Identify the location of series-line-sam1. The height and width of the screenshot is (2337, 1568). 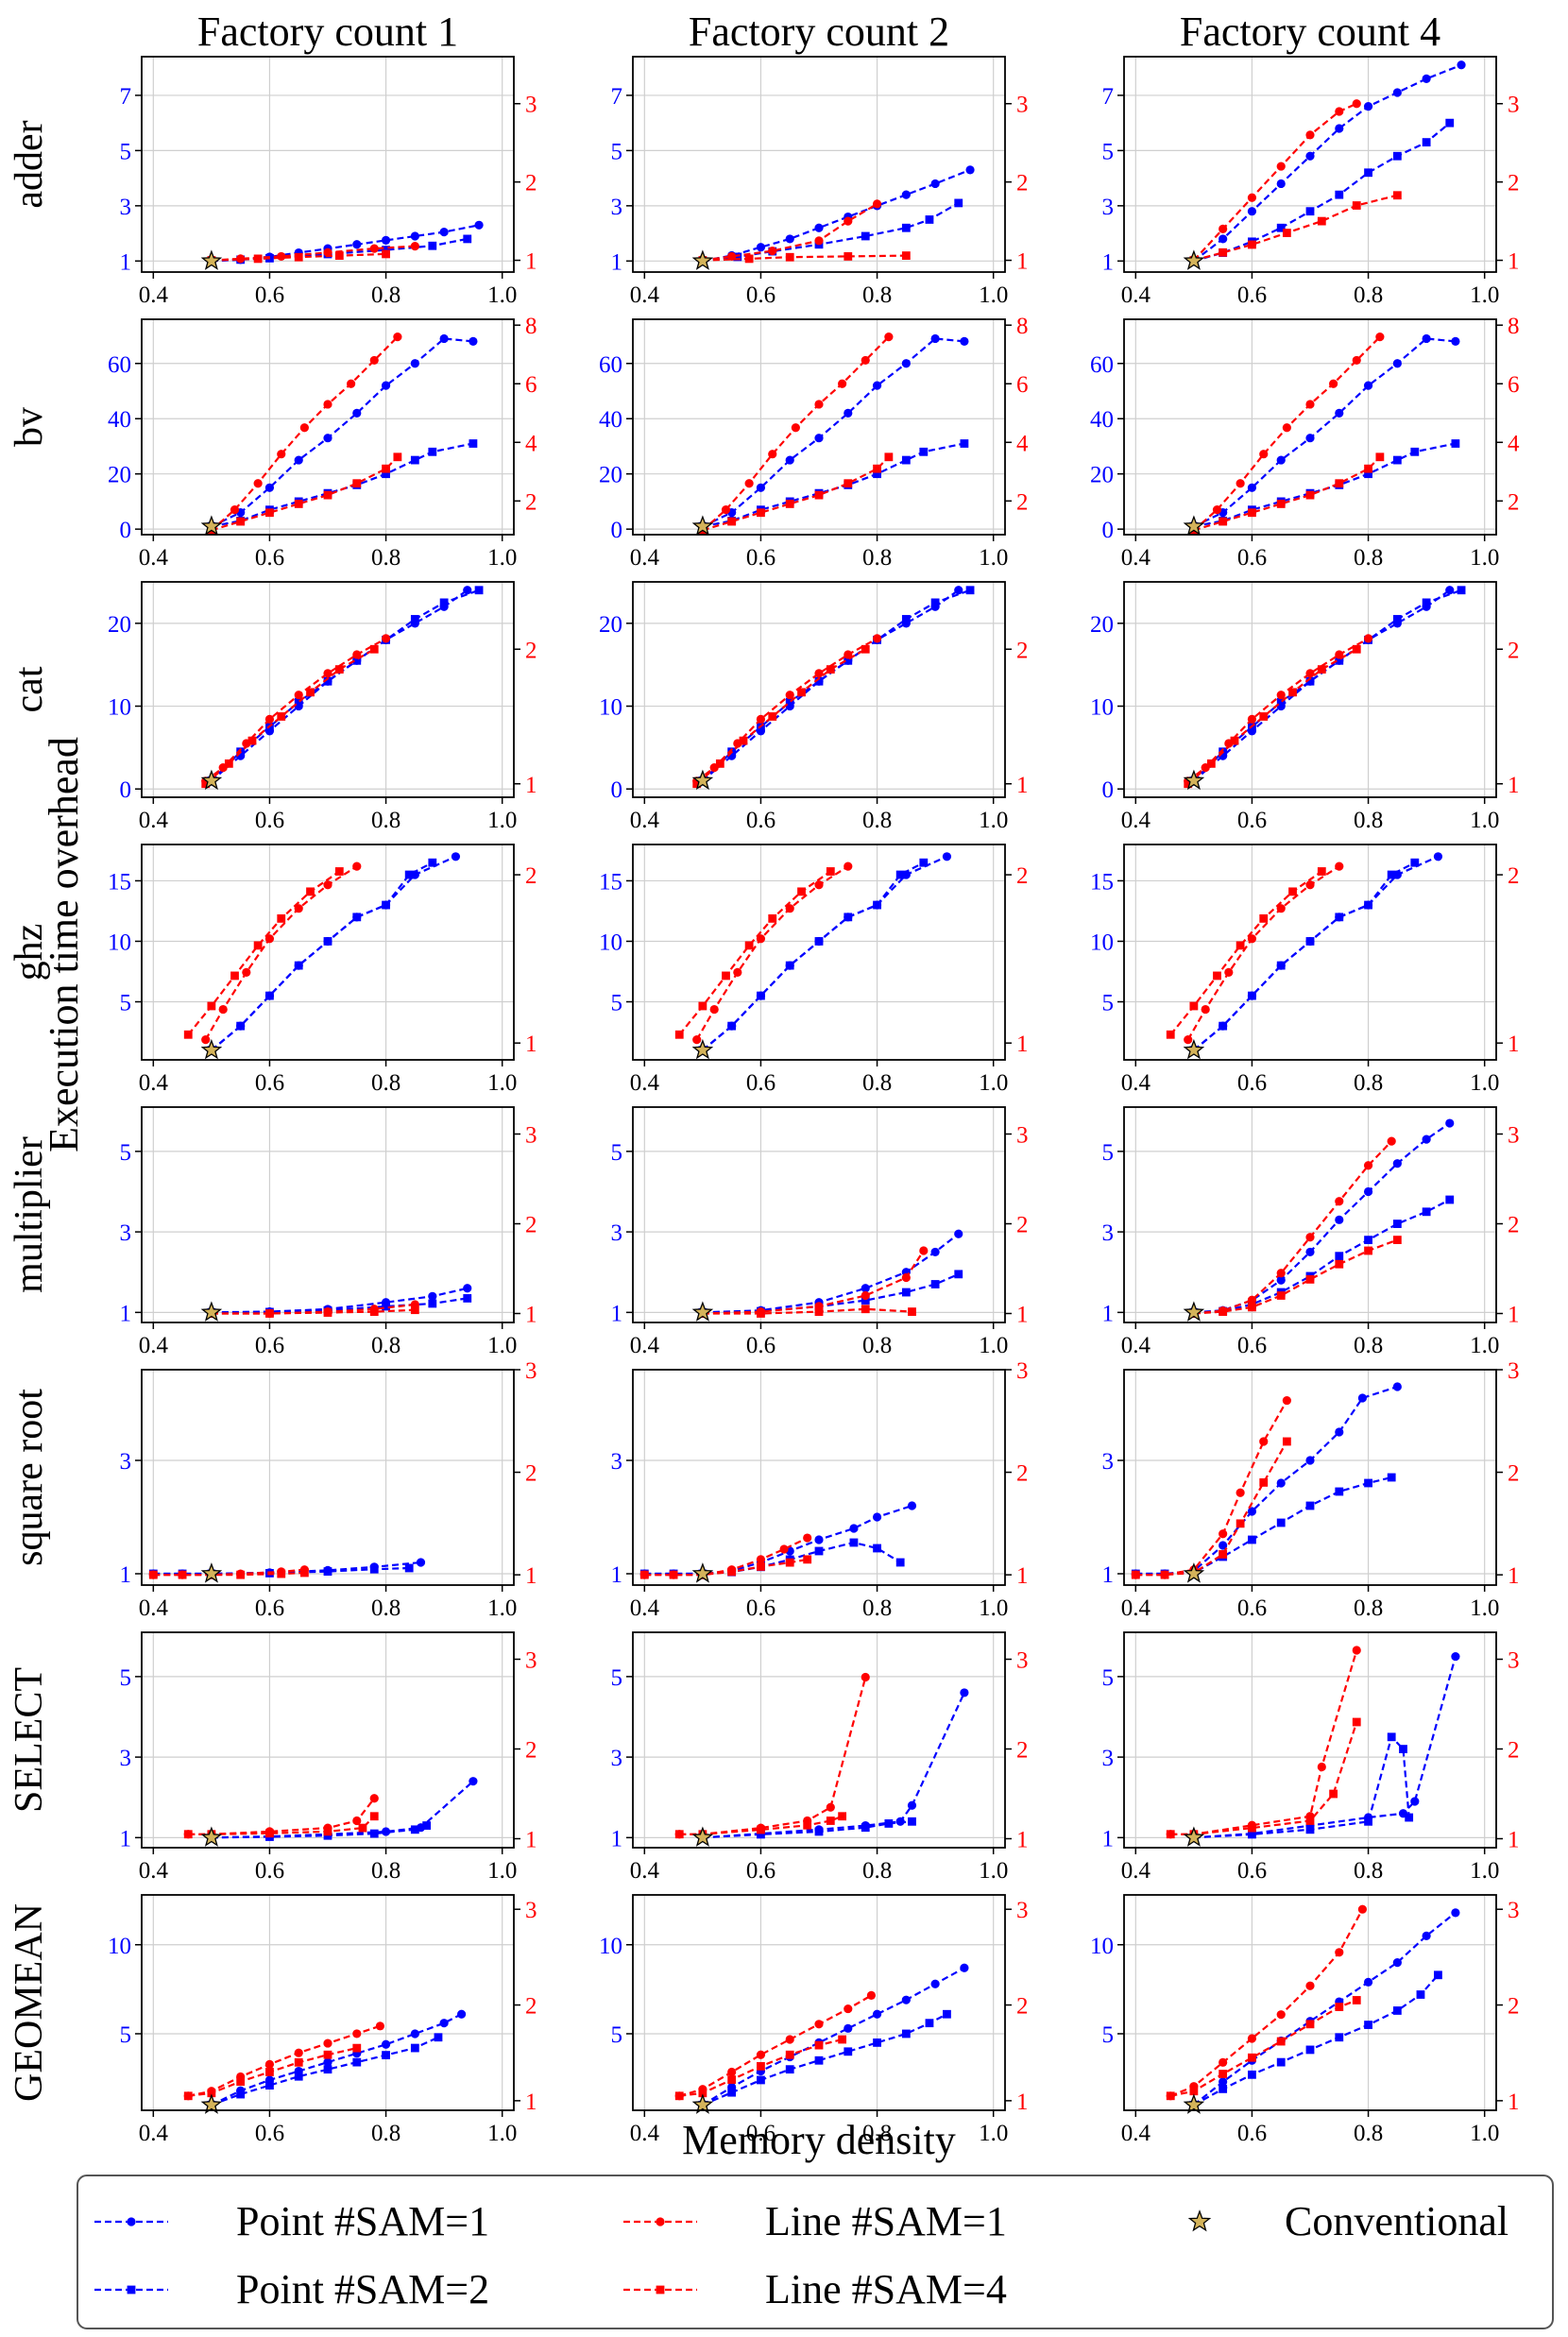
(813, 1282).